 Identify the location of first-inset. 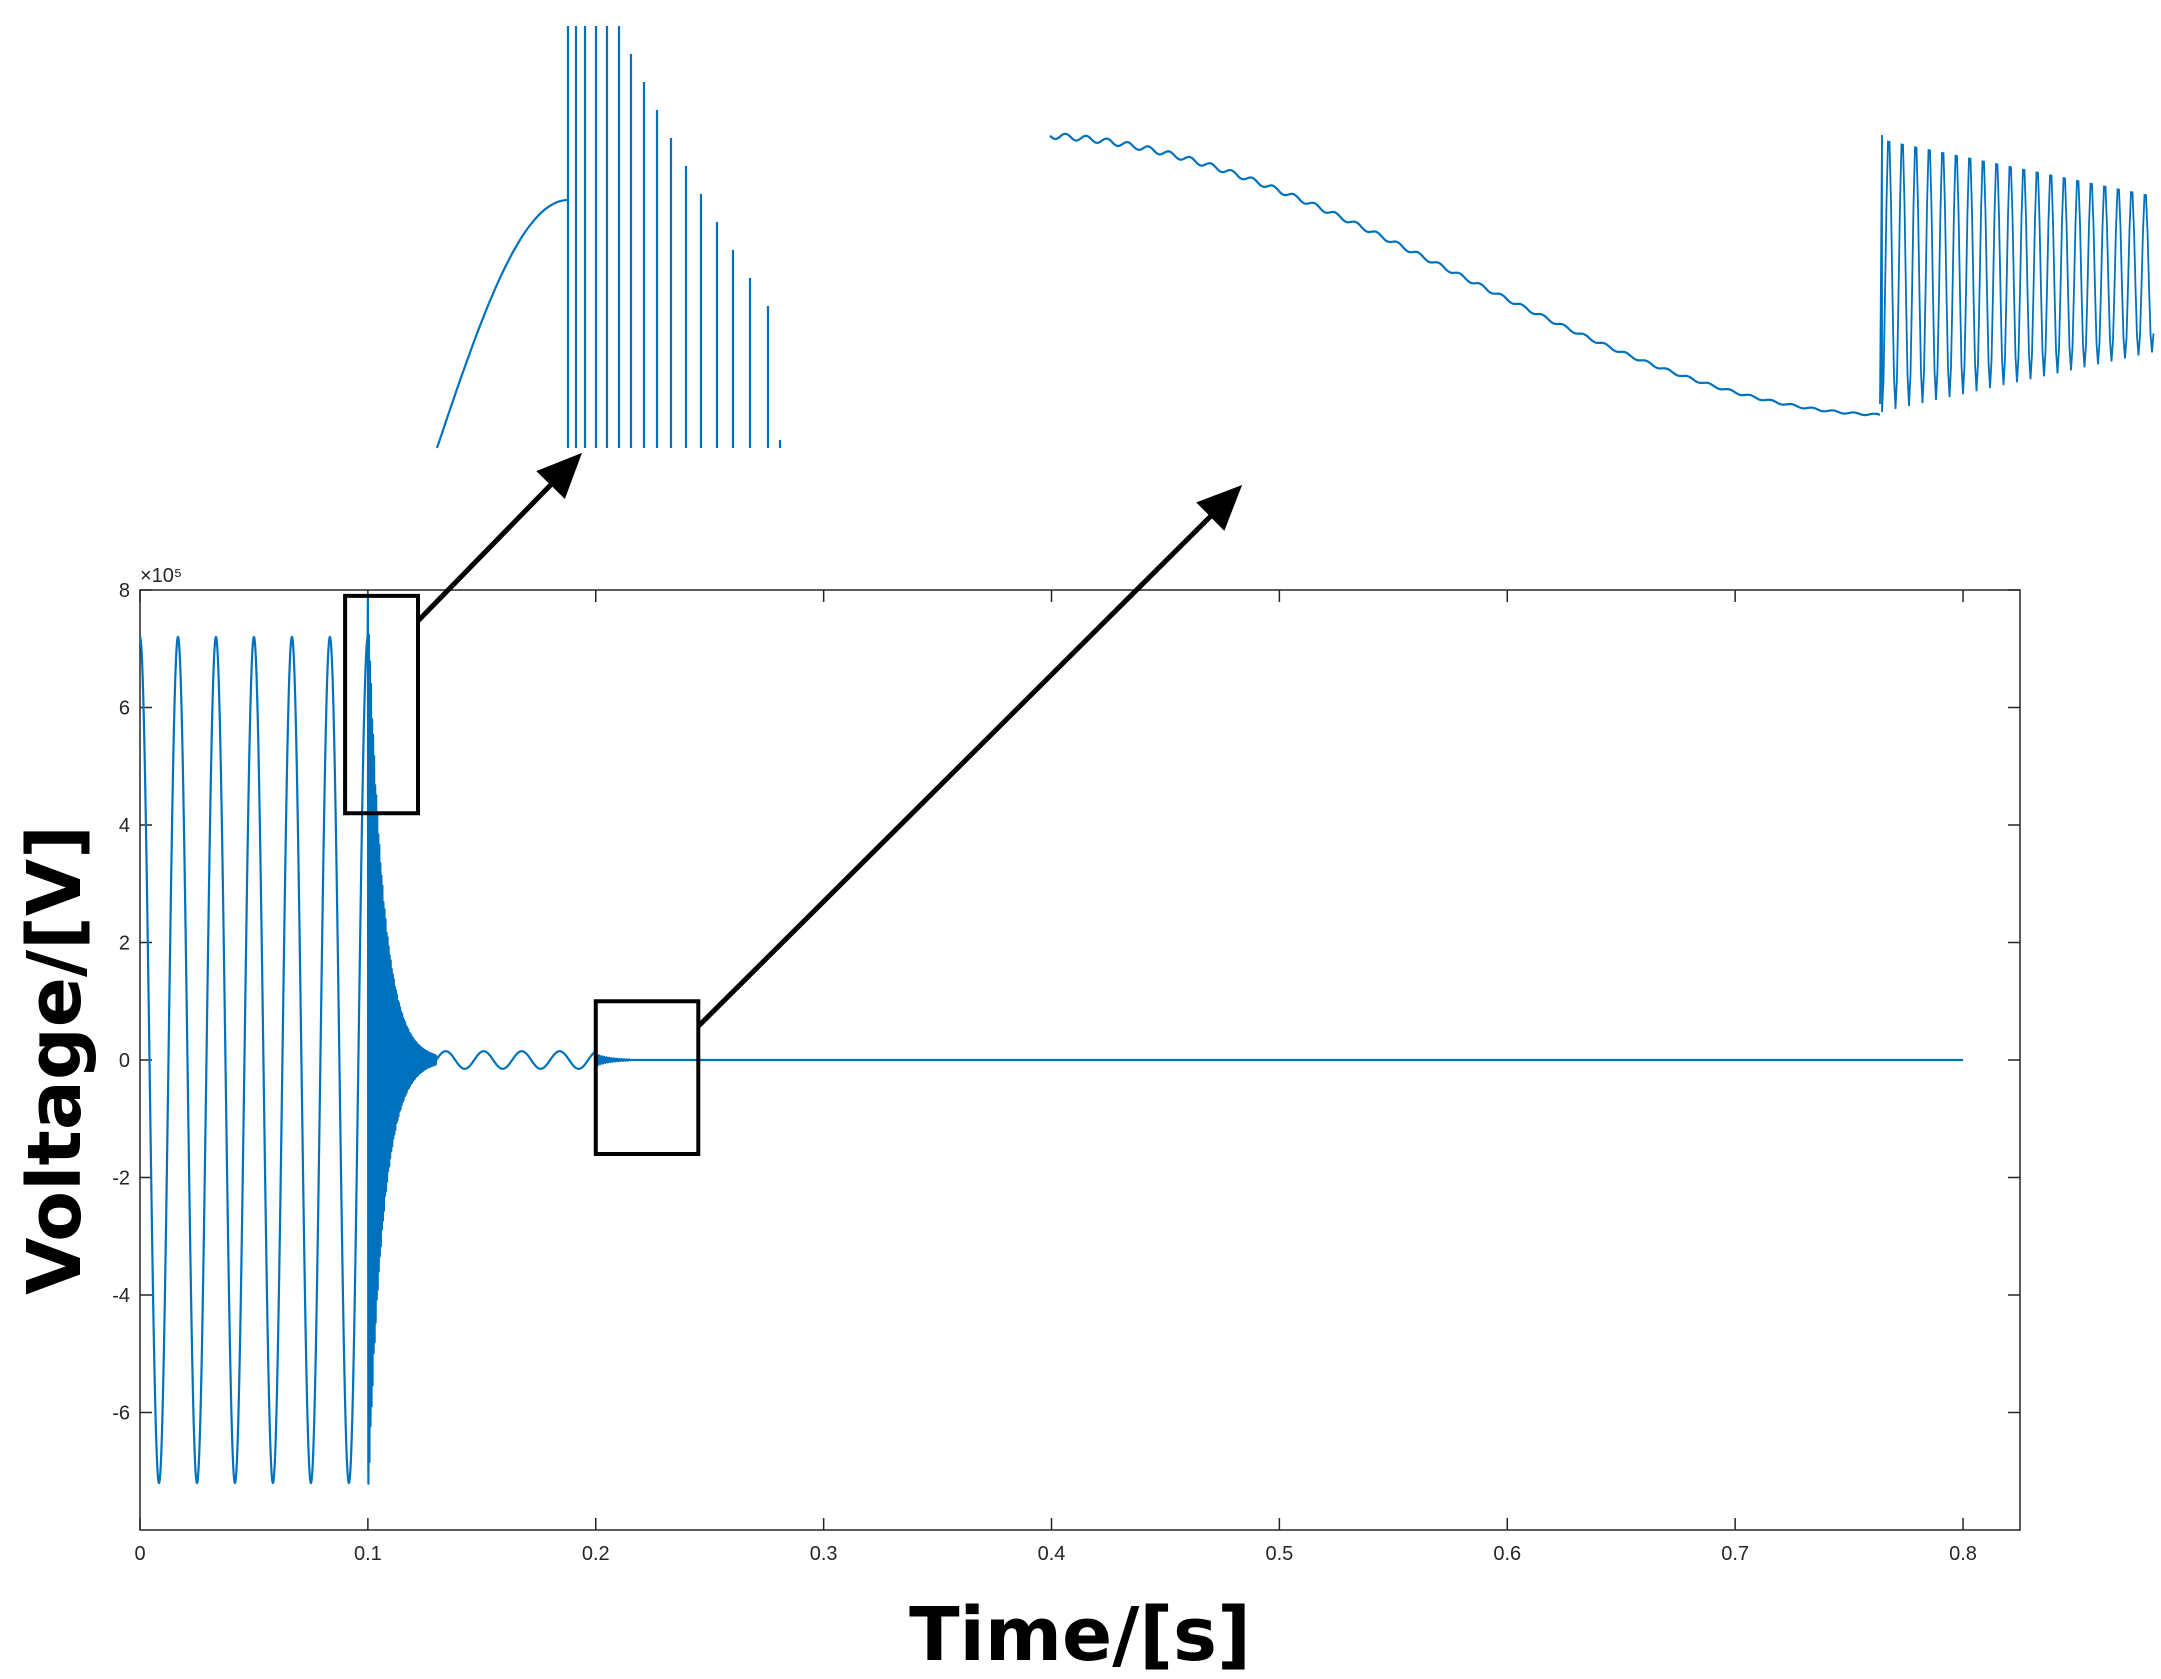
(608, 237).